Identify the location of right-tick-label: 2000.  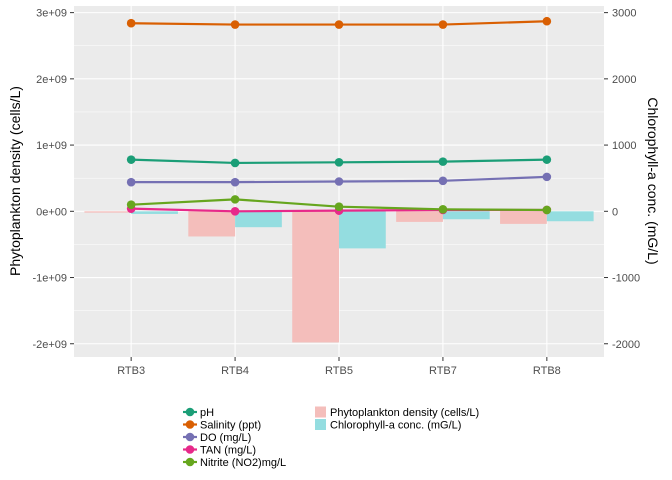
(624, 80).